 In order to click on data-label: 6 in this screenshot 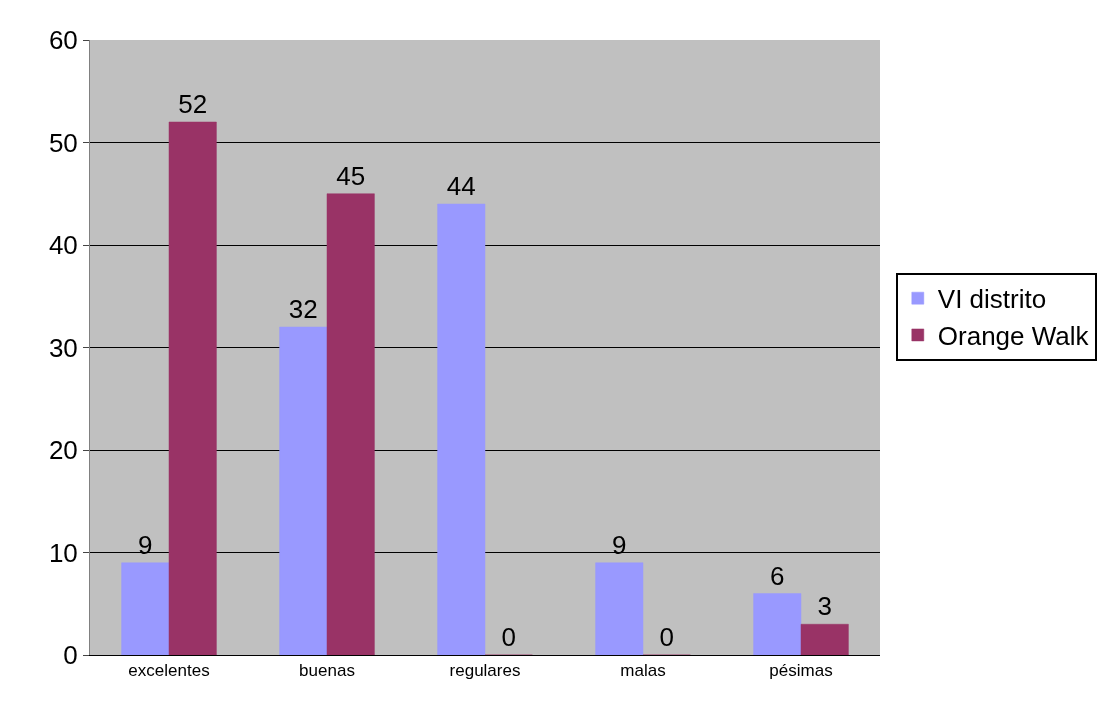, I will do `click(777, 575)`.